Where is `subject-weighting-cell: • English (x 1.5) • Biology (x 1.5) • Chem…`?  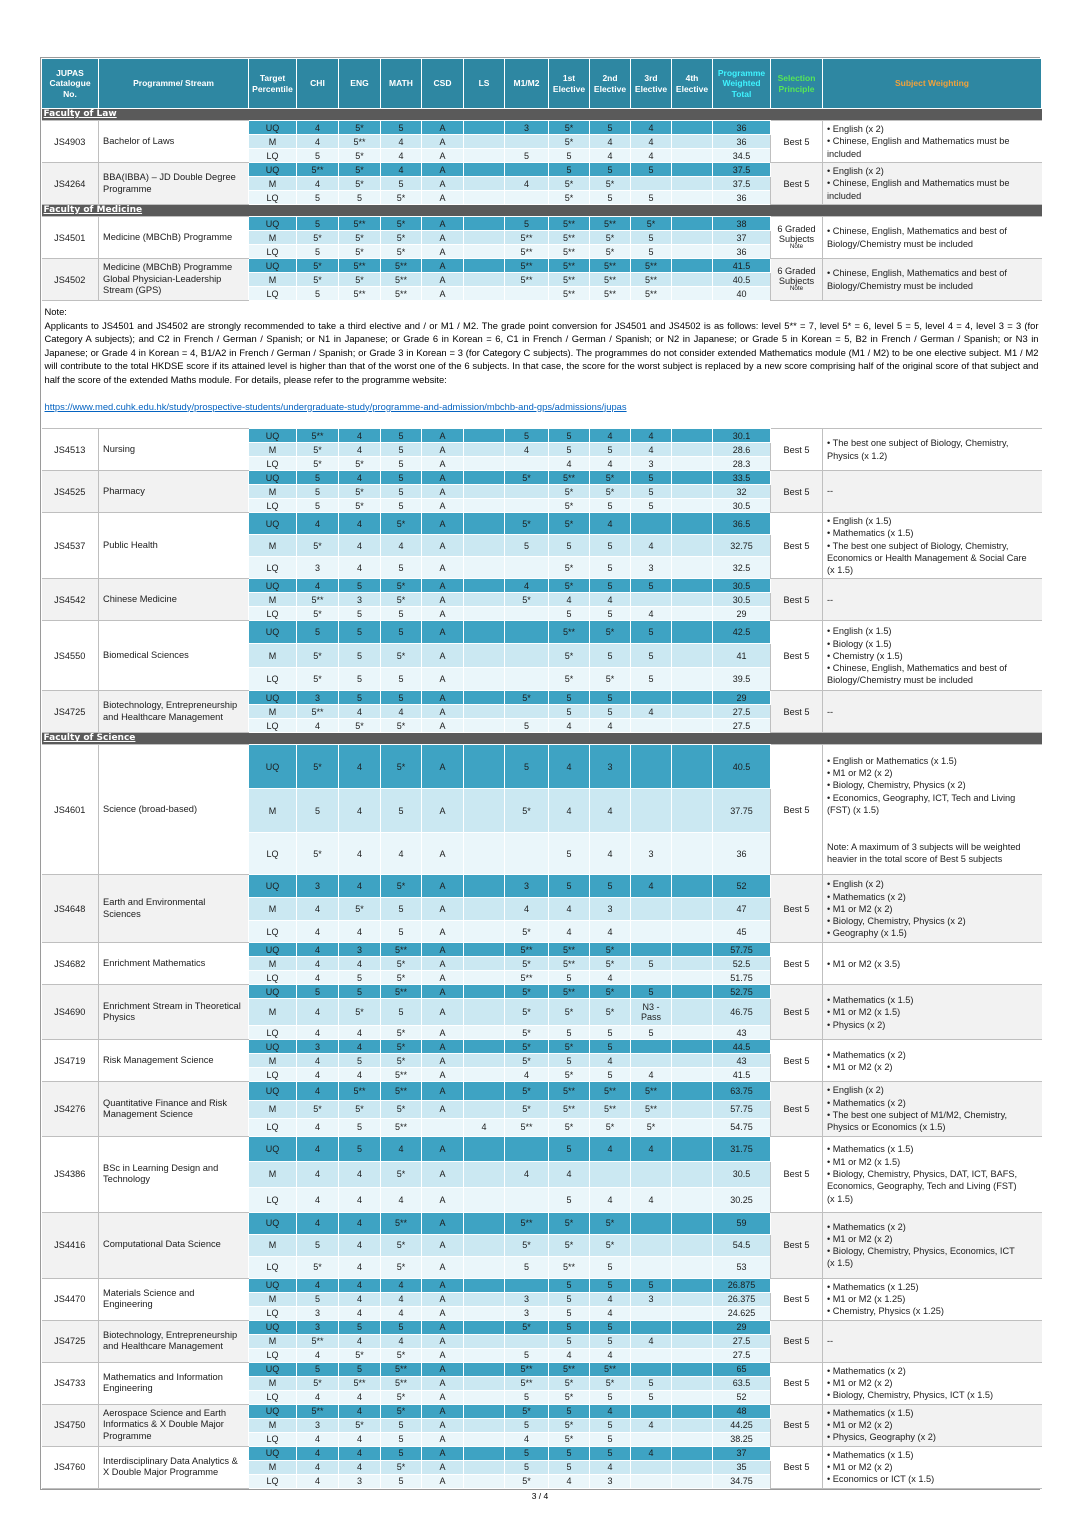 subject-weighting-cell: • English (x 1.5) • Biology (x 1.5) • Chem… is located at coordinates (932, 656).